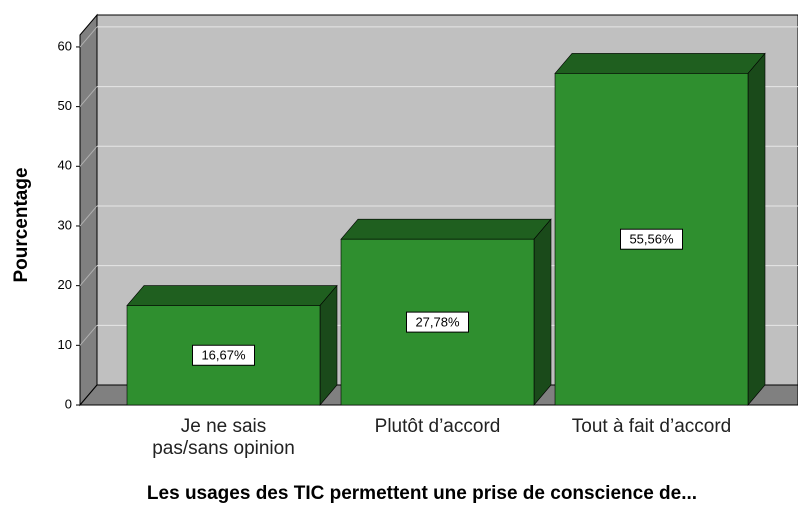  Describe the element at coordinates (65, 344) in the screenshot. I see `y-tick-label: 10` at that location.